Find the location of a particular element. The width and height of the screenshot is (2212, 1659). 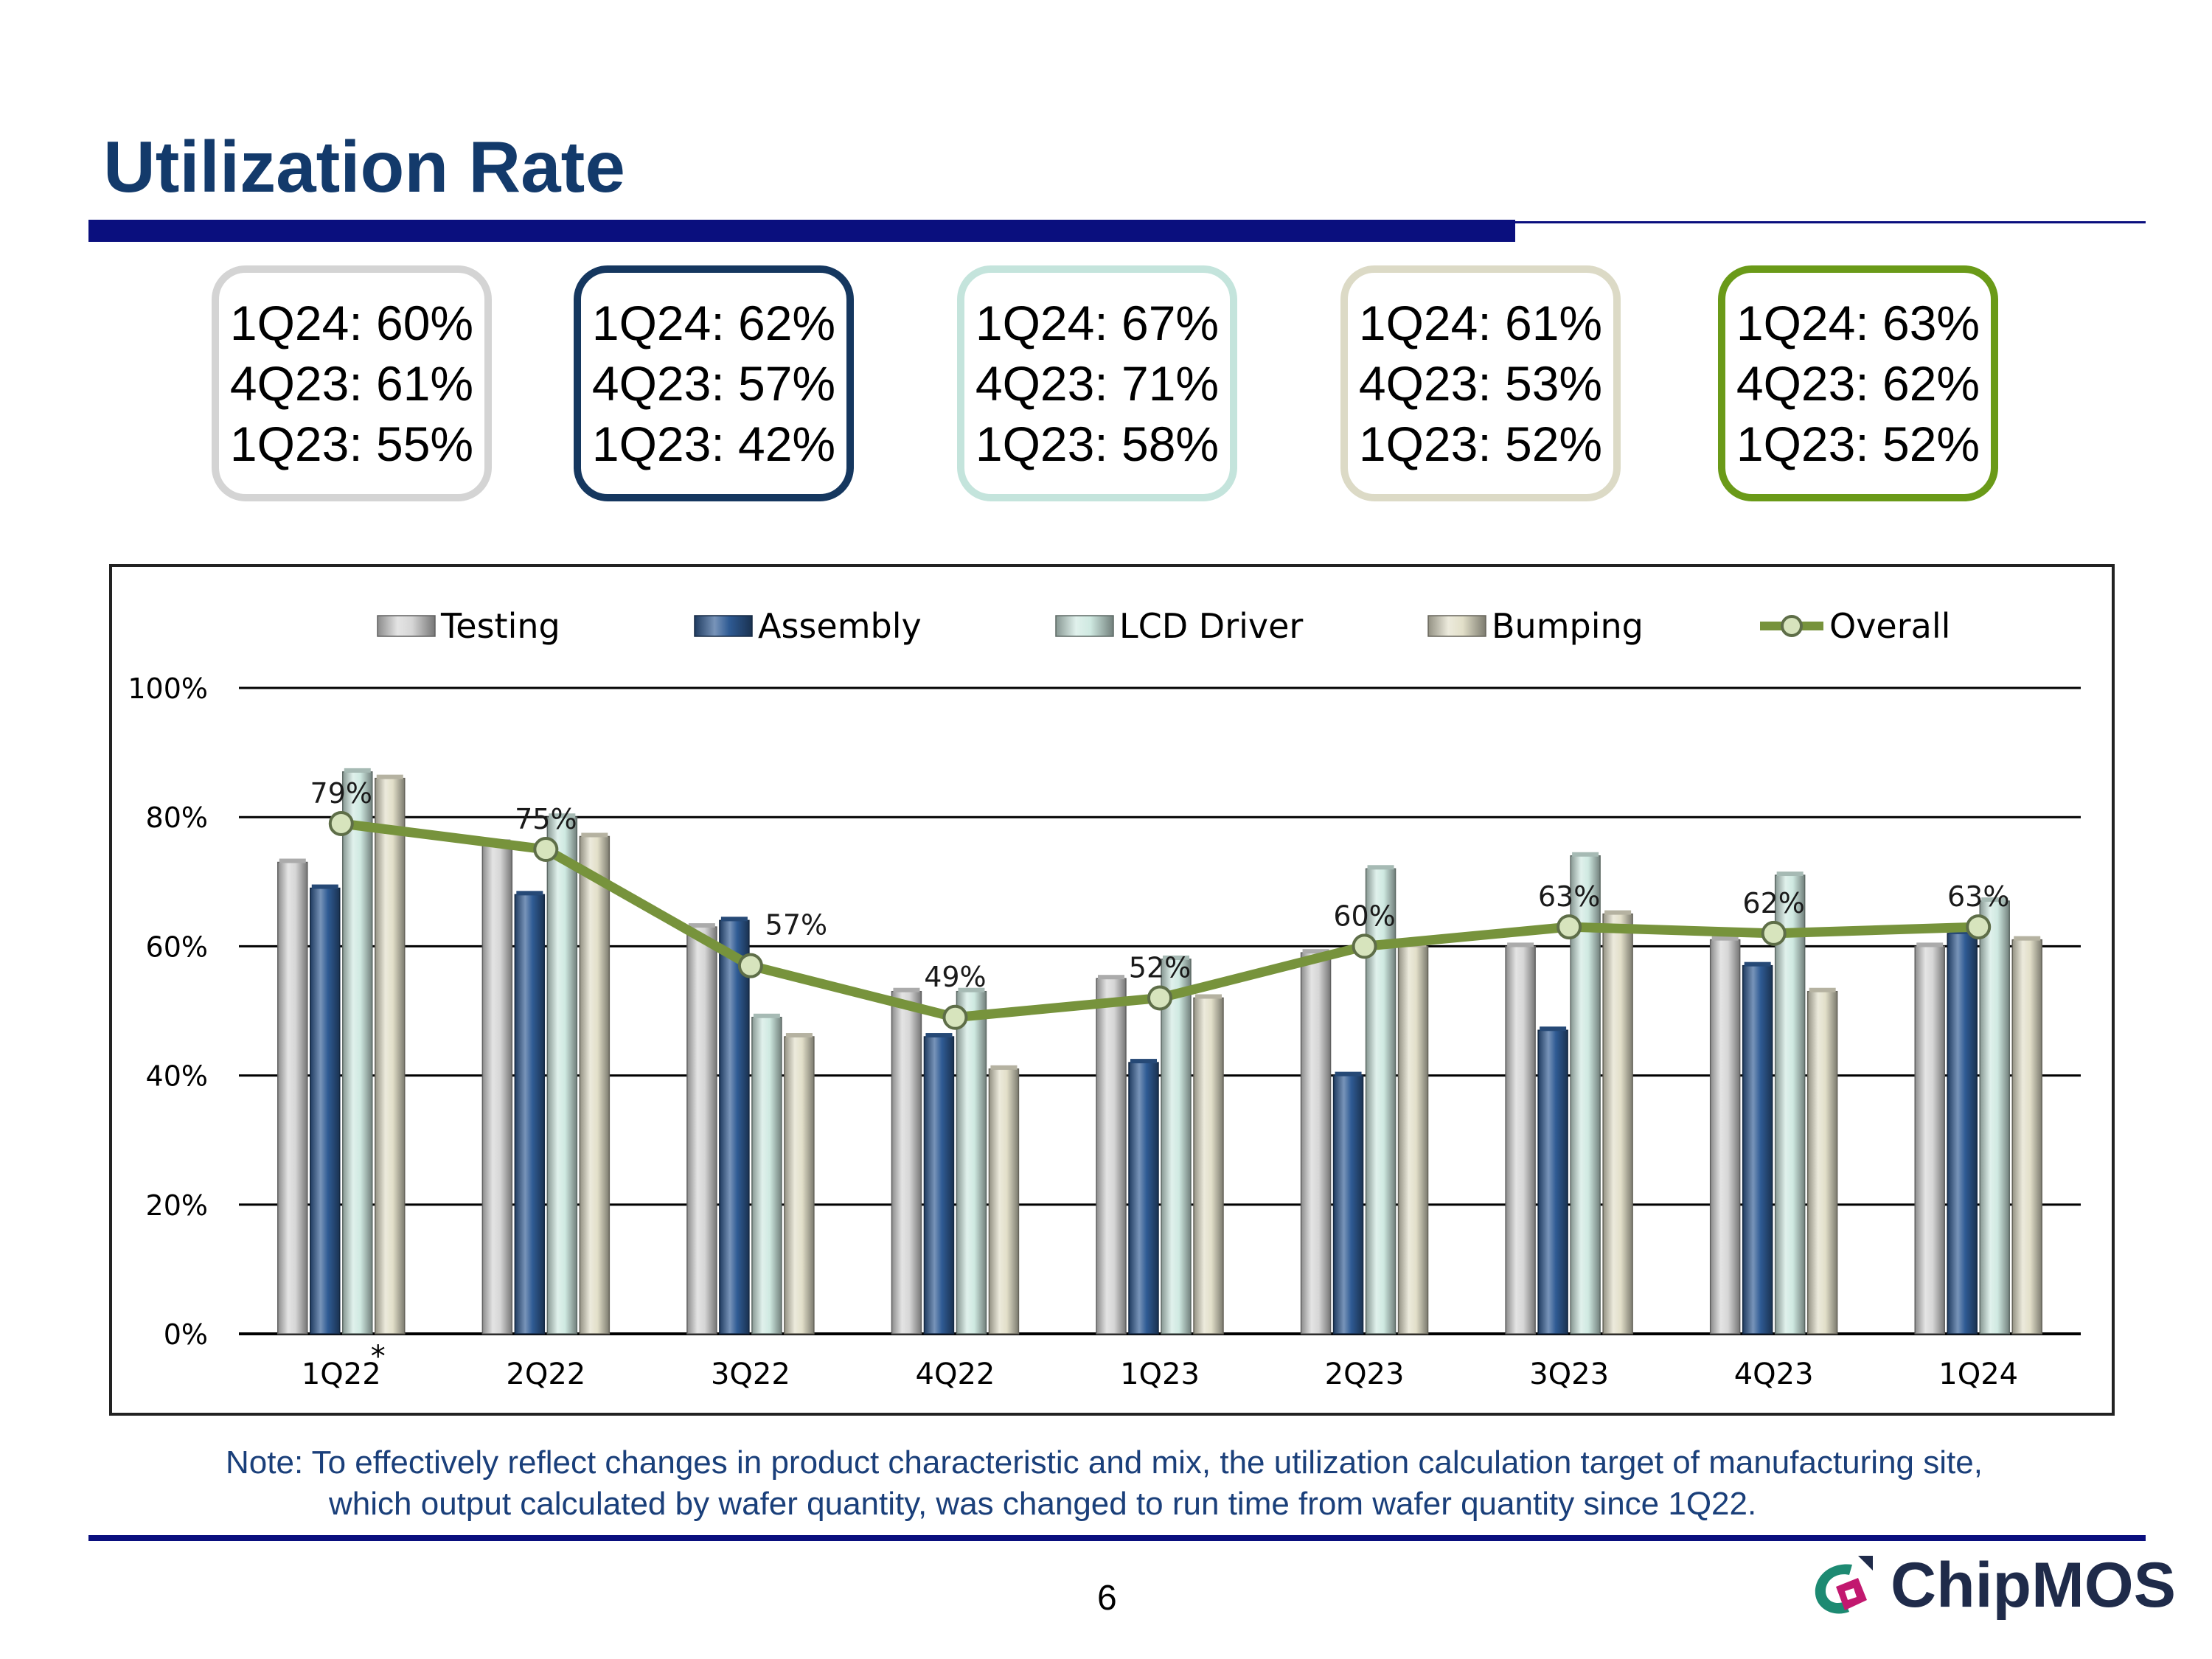

logo-wordmark: ChipMOS is located at coordinates (2033, 1585).